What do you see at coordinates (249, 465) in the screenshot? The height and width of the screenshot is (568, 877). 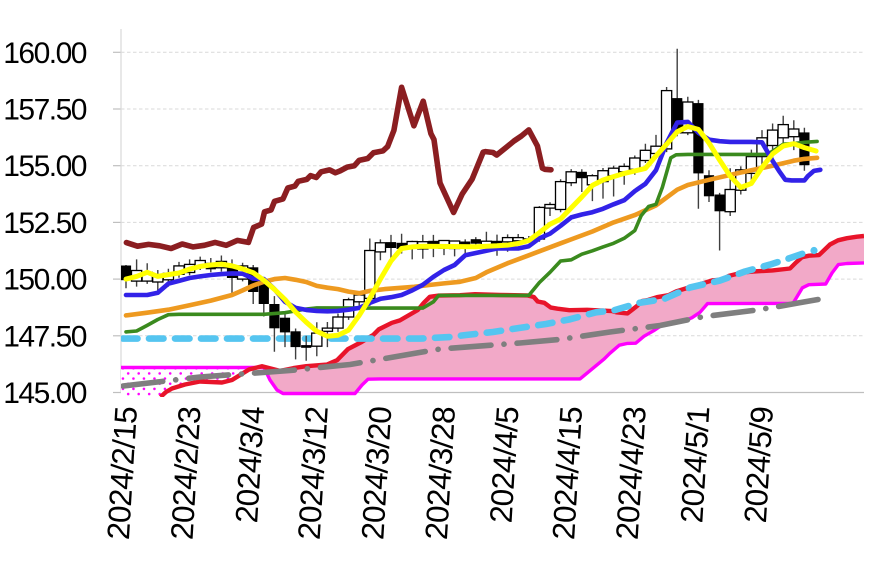 I see `svg-text: 2024/3/4` at bounding box center [249, 465].